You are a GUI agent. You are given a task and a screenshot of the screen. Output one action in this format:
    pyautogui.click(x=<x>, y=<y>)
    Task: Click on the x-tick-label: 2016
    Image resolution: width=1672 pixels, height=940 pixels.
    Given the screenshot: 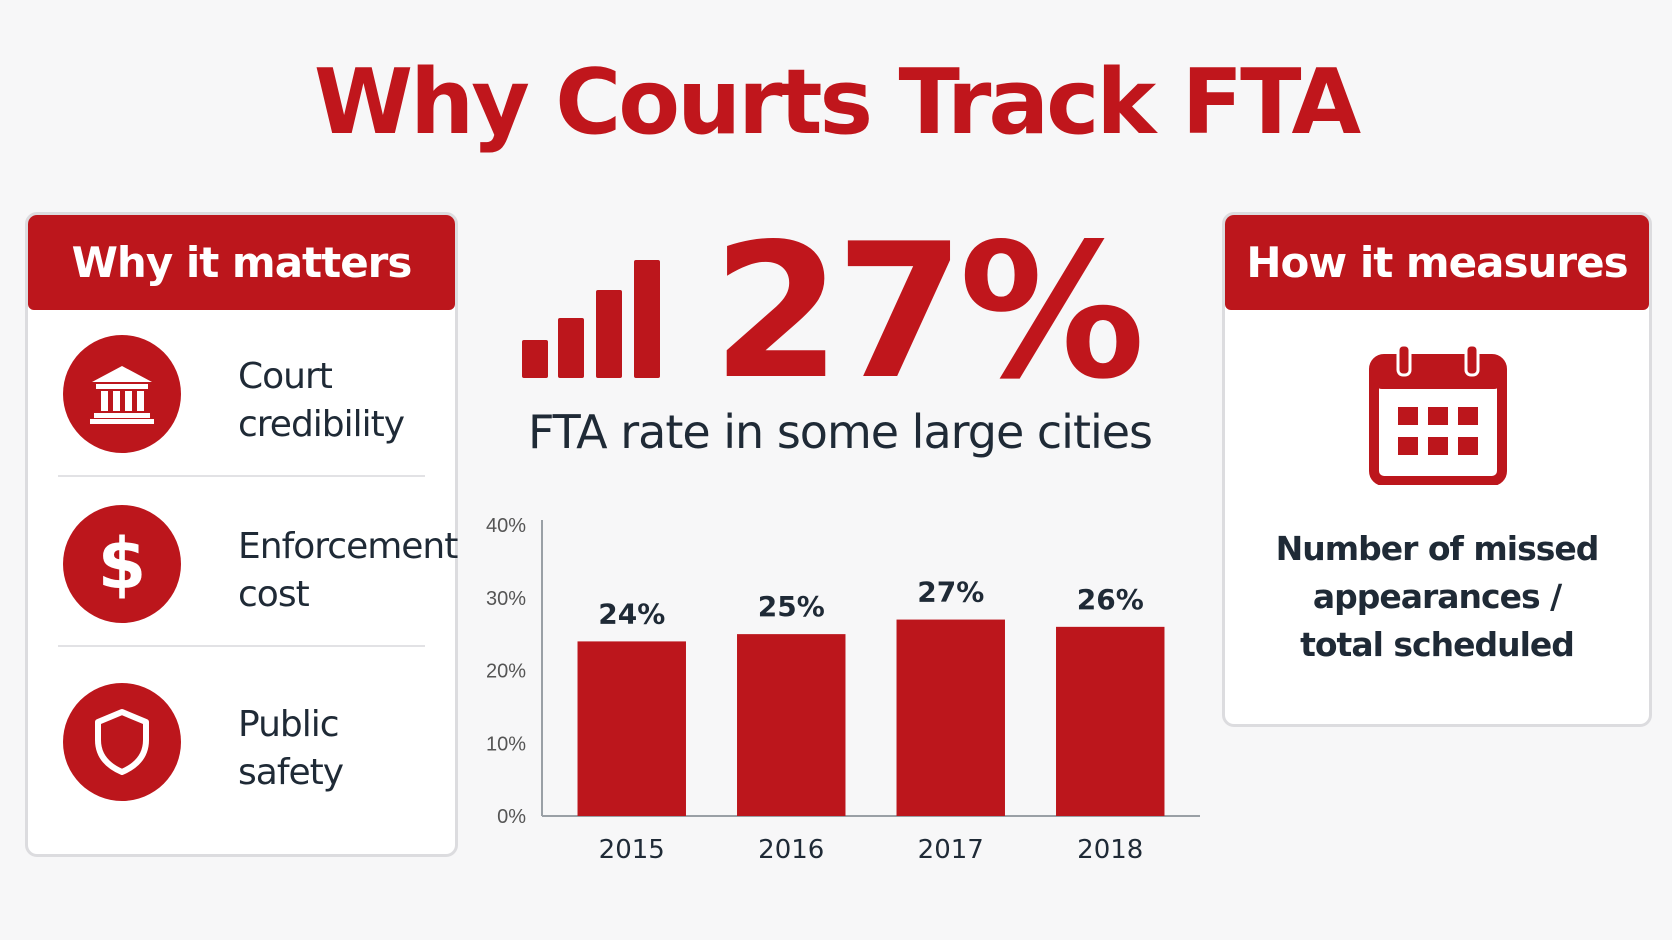 What is the action you would take?
    pyautogui.click(x=791, y=850)
    